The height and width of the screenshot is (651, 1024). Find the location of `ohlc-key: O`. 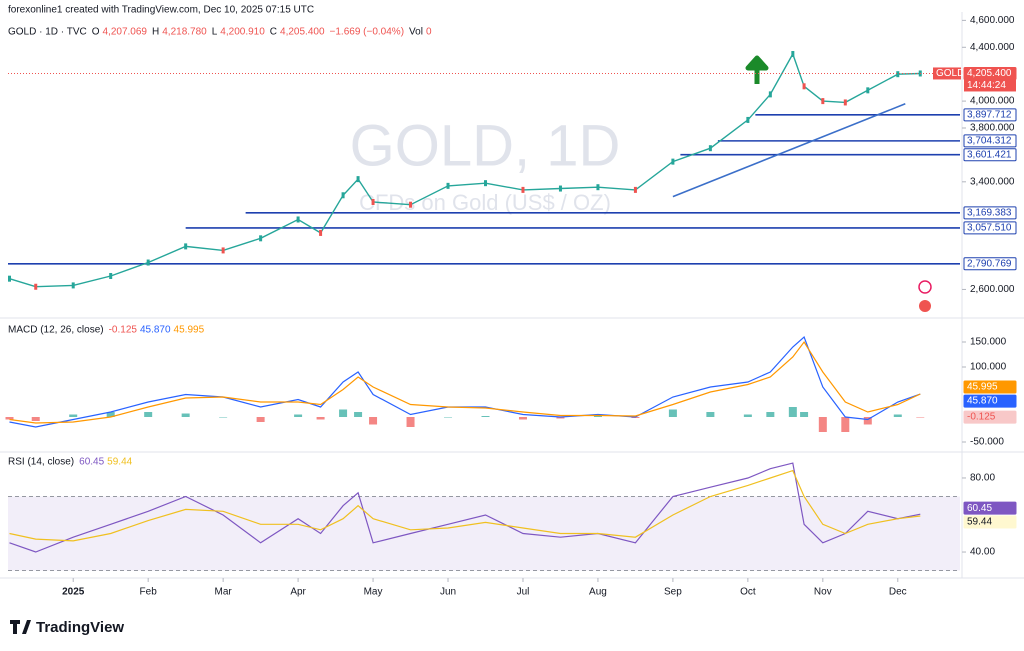

ohlc-key: O is located at coordinates (96, 32).